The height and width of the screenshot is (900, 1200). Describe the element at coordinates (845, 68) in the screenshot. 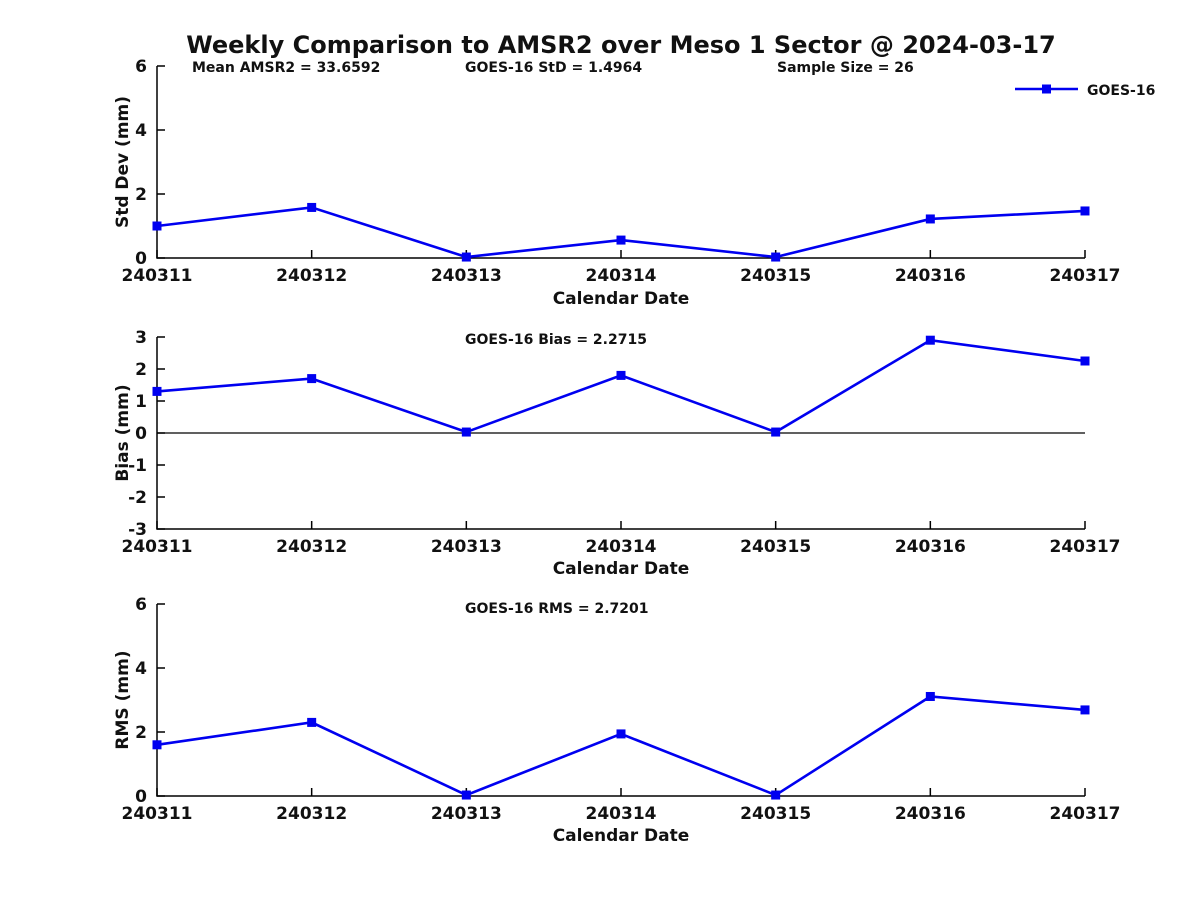

I see `annotation-sample-size: Sample Size = 26` at that location.